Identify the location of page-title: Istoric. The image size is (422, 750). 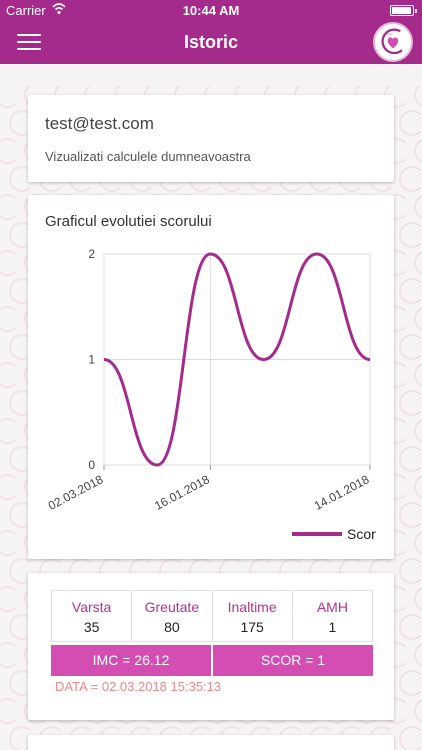
(211, 42).